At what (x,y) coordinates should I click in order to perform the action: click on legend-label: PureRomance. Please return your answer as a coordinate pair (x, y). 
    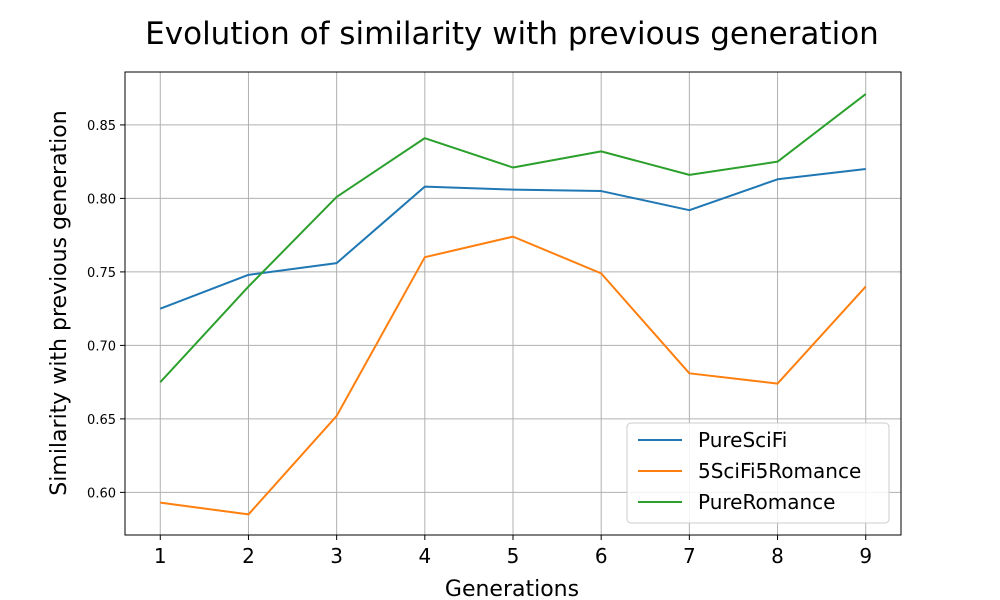
    Looking at the image, I should click on (766, 502).